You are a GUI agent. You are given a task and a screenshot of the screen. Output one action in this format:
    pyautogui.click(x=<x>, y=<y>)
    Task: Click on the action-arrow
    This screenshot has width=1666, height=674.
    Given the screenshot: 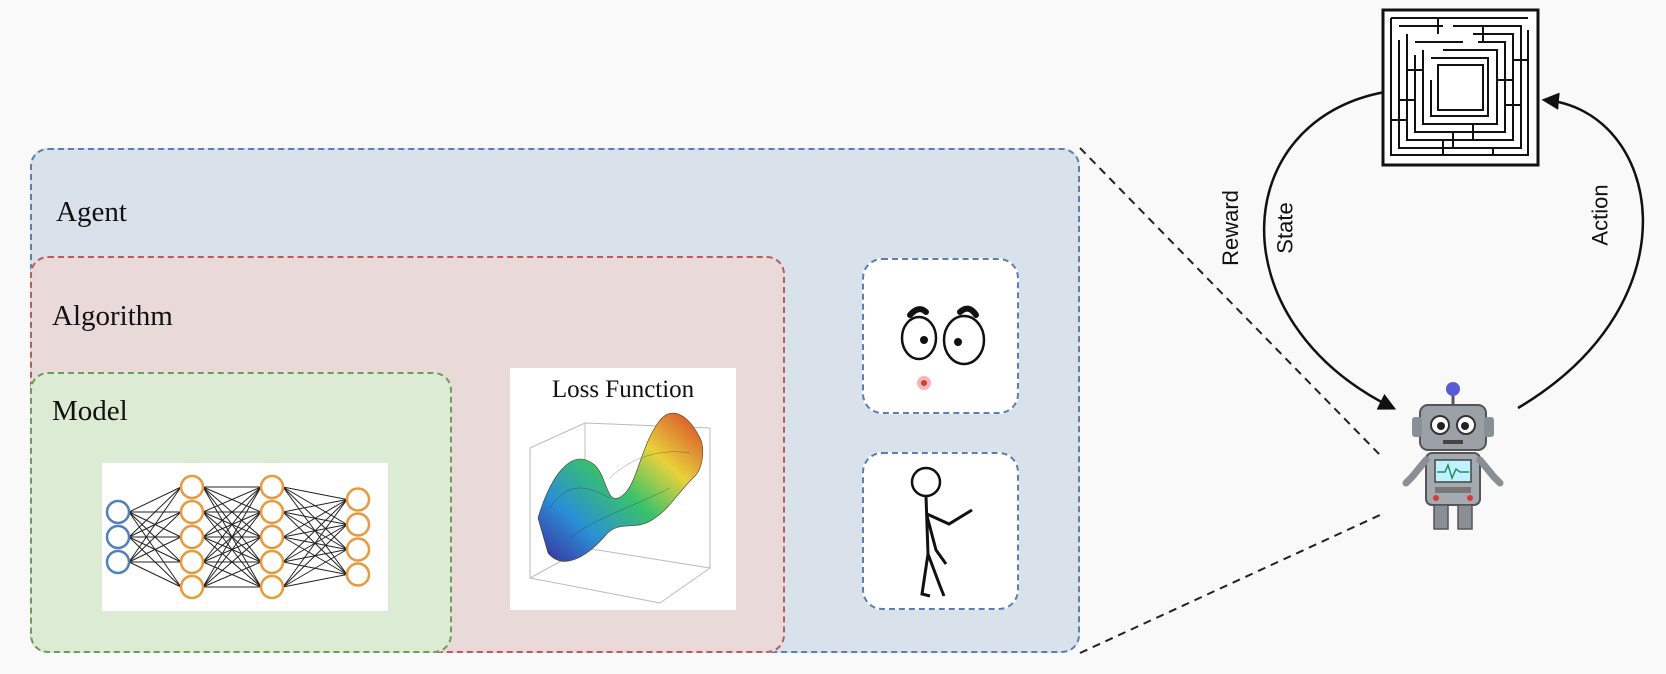 What is the action you would take?
    pyautogui.click(x=1581, y=251)
    